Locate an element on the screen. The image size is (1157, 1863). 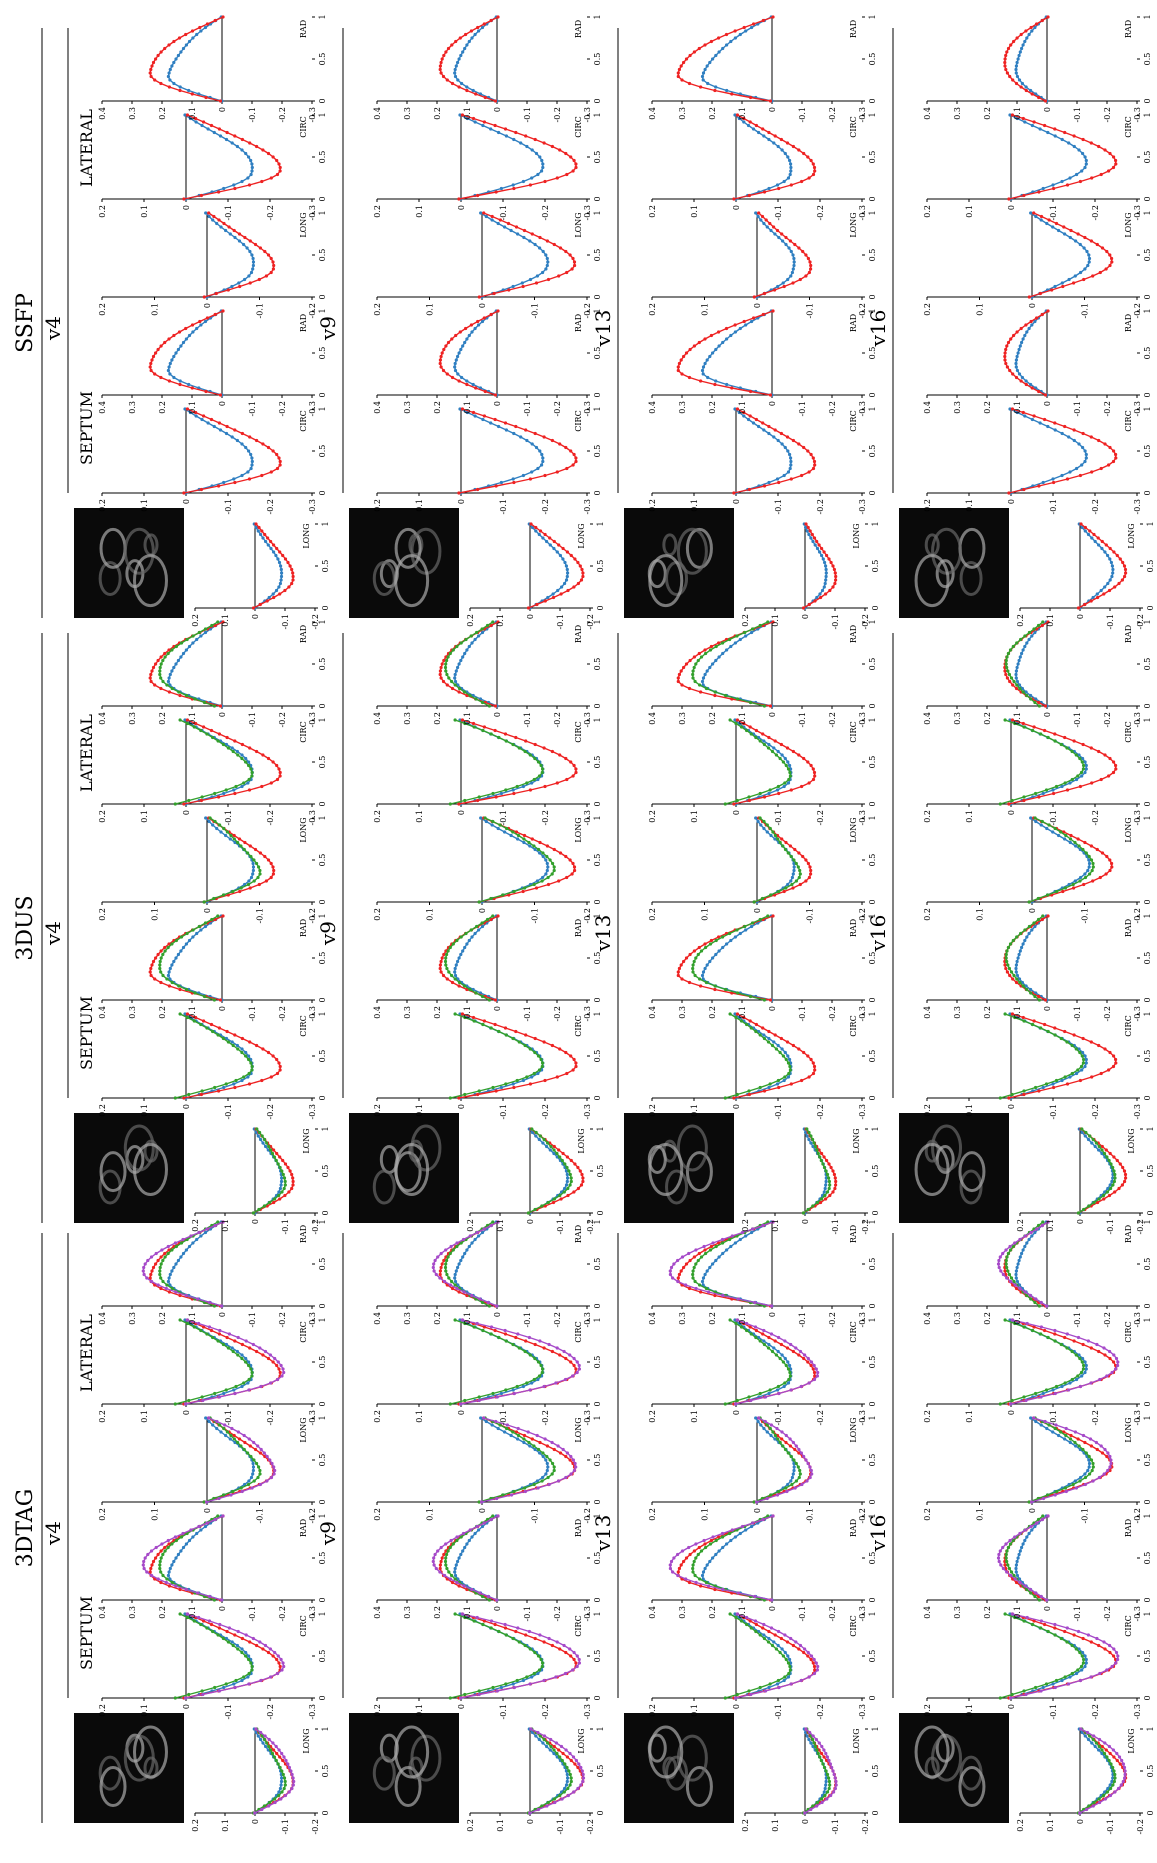
panel-label: CIRC is located at coordinates (1128, 1331).